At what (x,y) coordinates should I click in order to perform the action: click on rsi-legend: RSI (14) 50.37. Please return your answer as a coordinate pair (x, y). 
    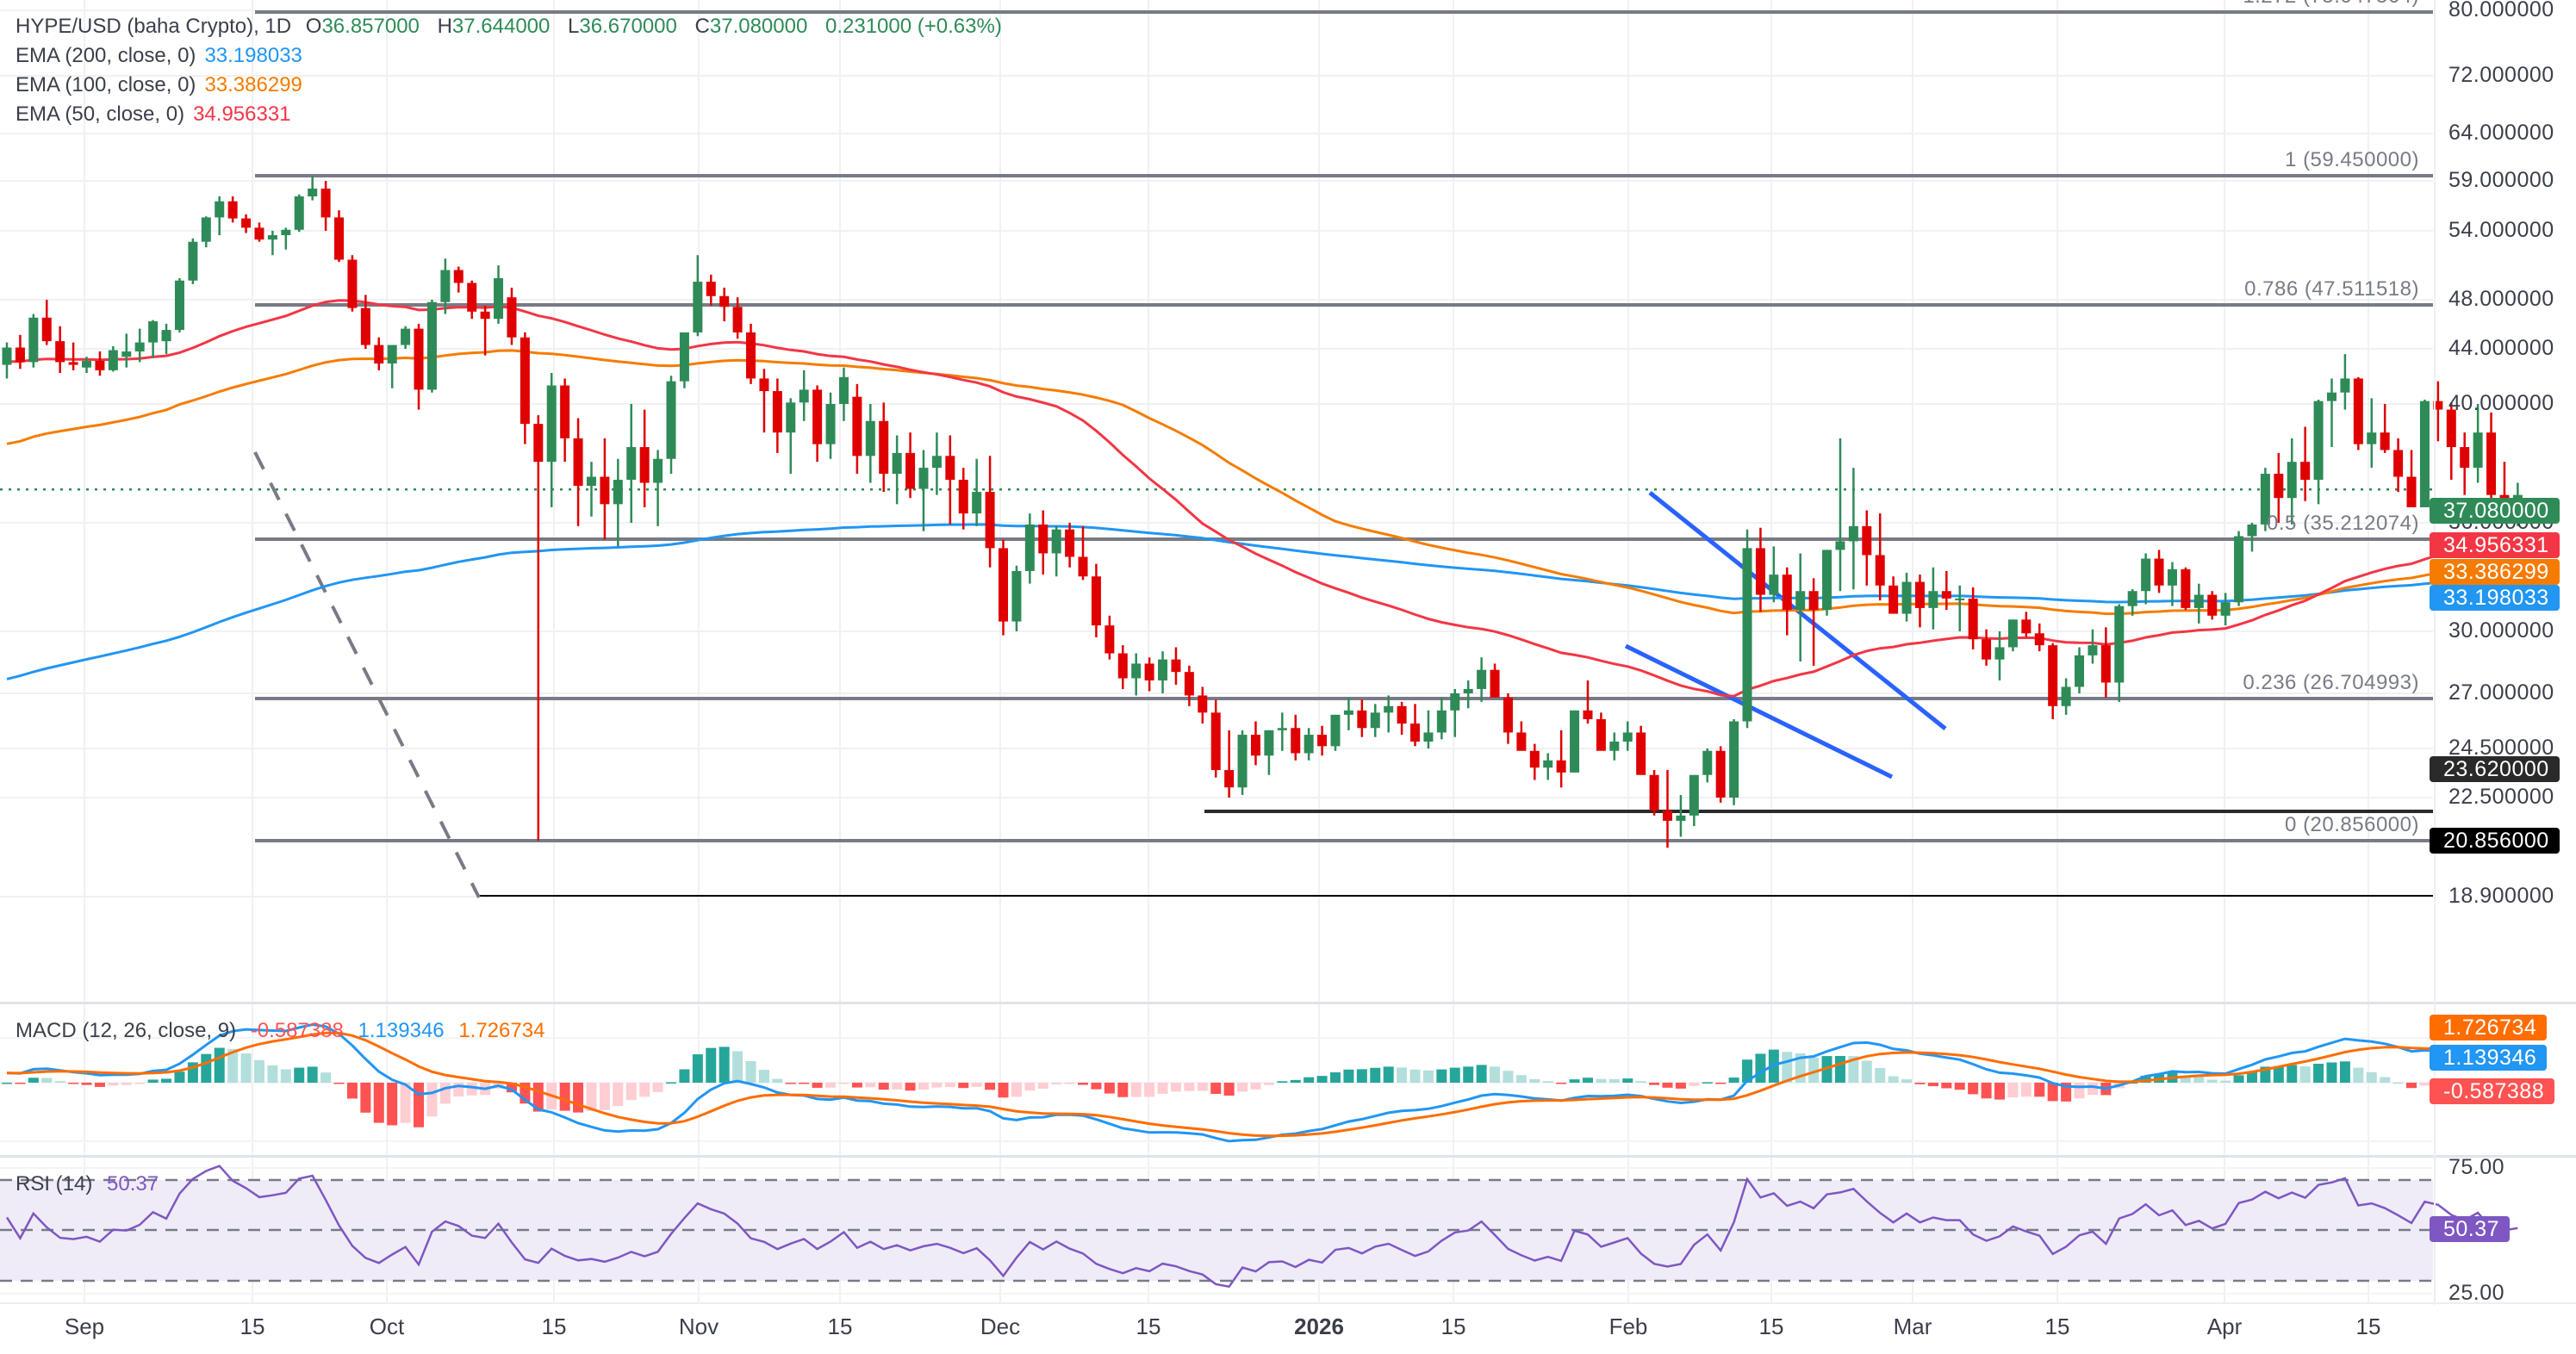
    Looking at the image, I should click on (88, 1184).